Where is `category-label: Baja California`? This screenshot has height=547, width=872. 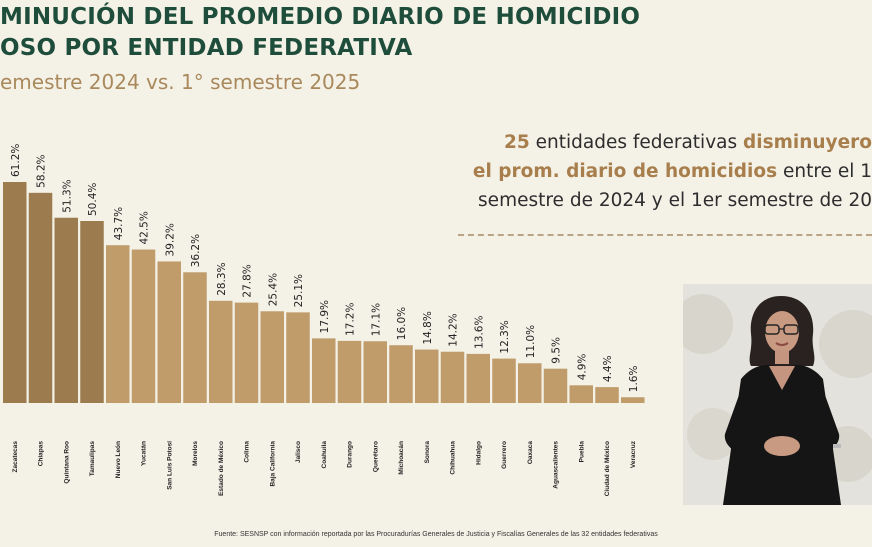 category-label: Baja California is located at coordinates (272, 464).